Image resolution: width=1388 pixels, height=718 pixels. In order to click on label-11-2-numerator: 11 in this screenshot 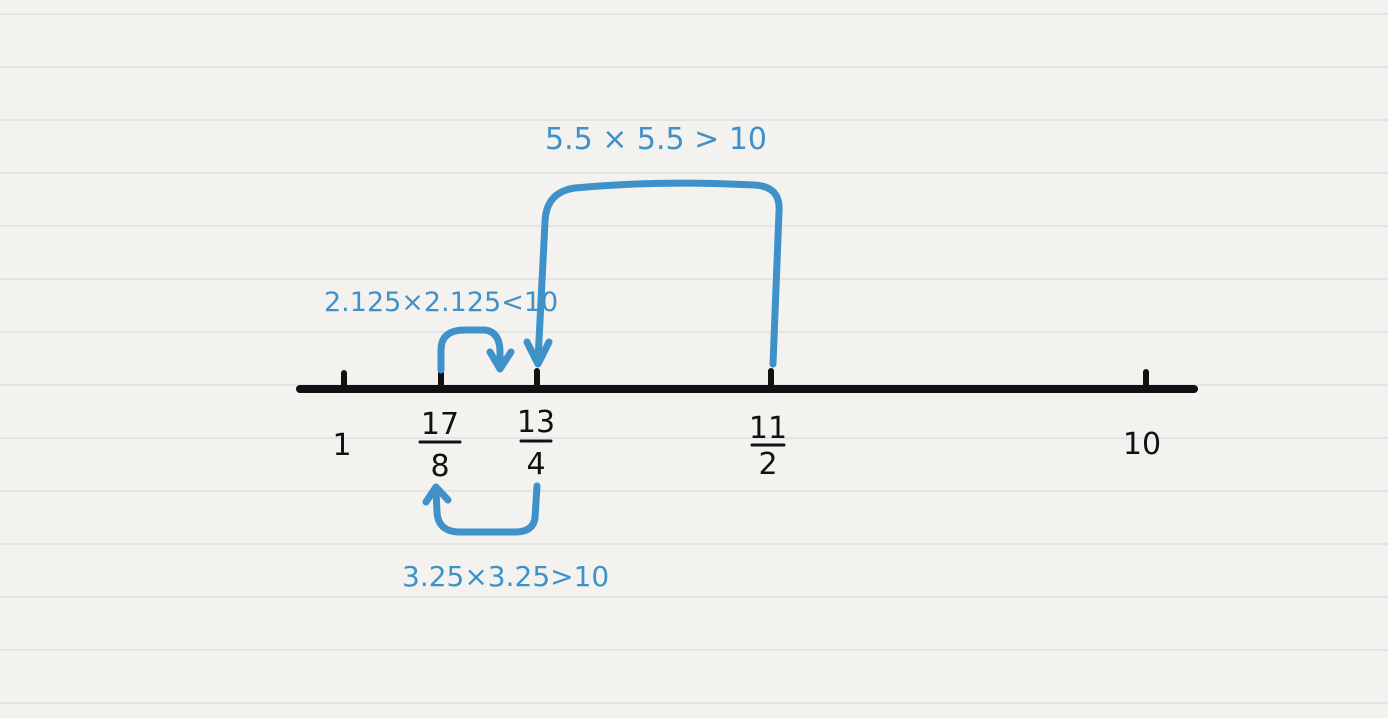, I will do `click(768, 428)`.